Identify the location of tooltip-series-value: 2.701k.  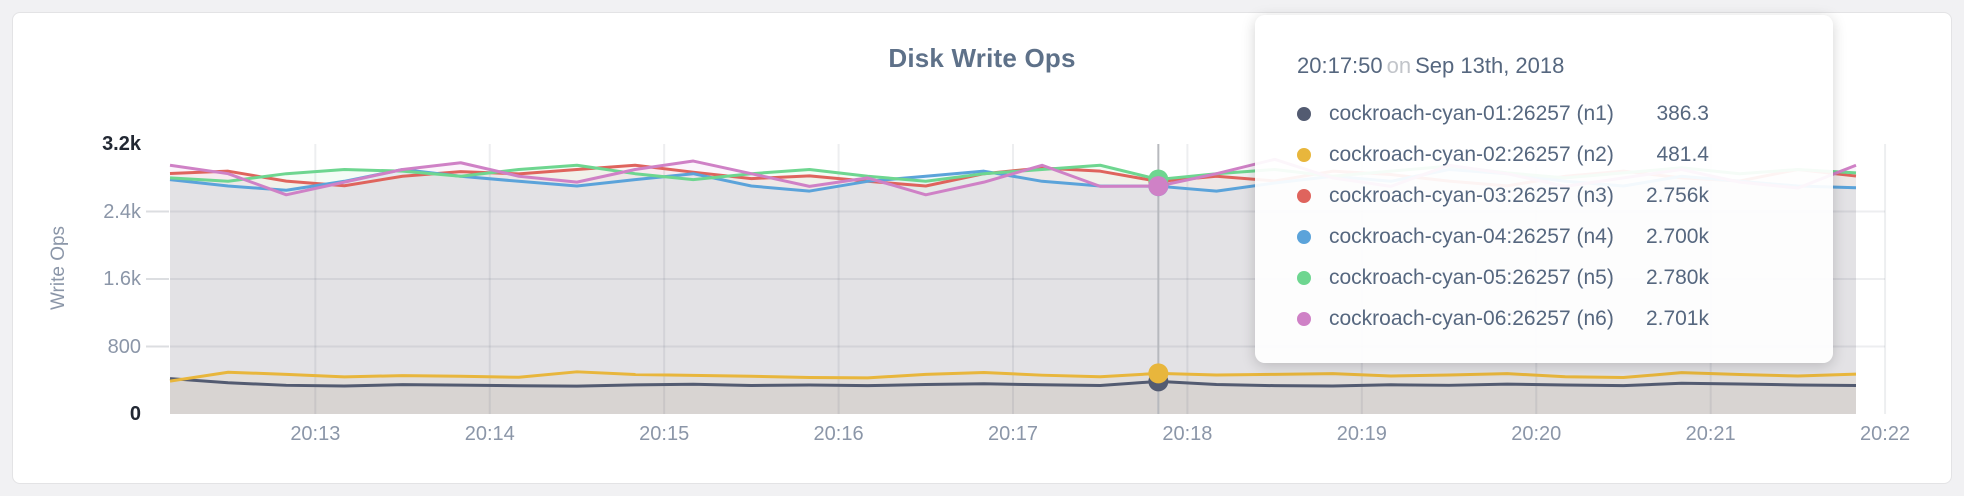
(1677, 318).